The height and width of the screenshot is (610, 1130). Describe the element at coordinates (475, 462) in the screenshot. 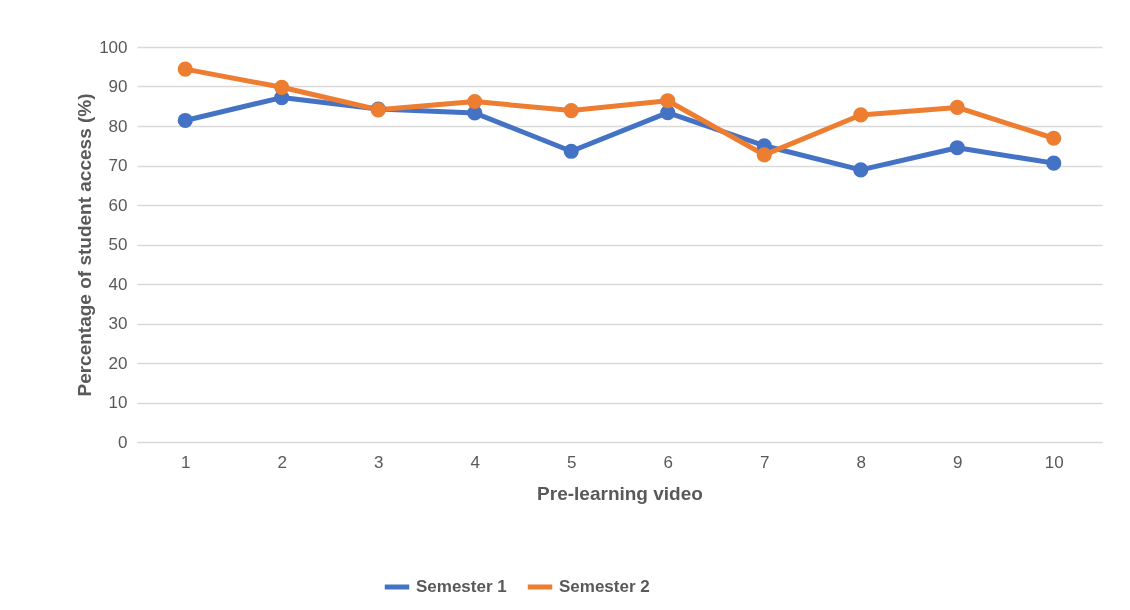

I see `x-tick-label: 4` at that location.